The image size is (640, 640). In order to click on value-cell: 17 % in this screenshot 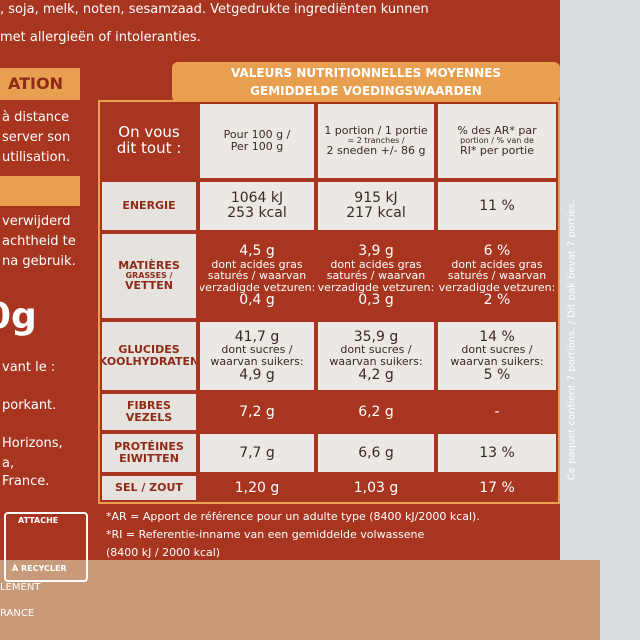, I will do `click(497, 488)`.